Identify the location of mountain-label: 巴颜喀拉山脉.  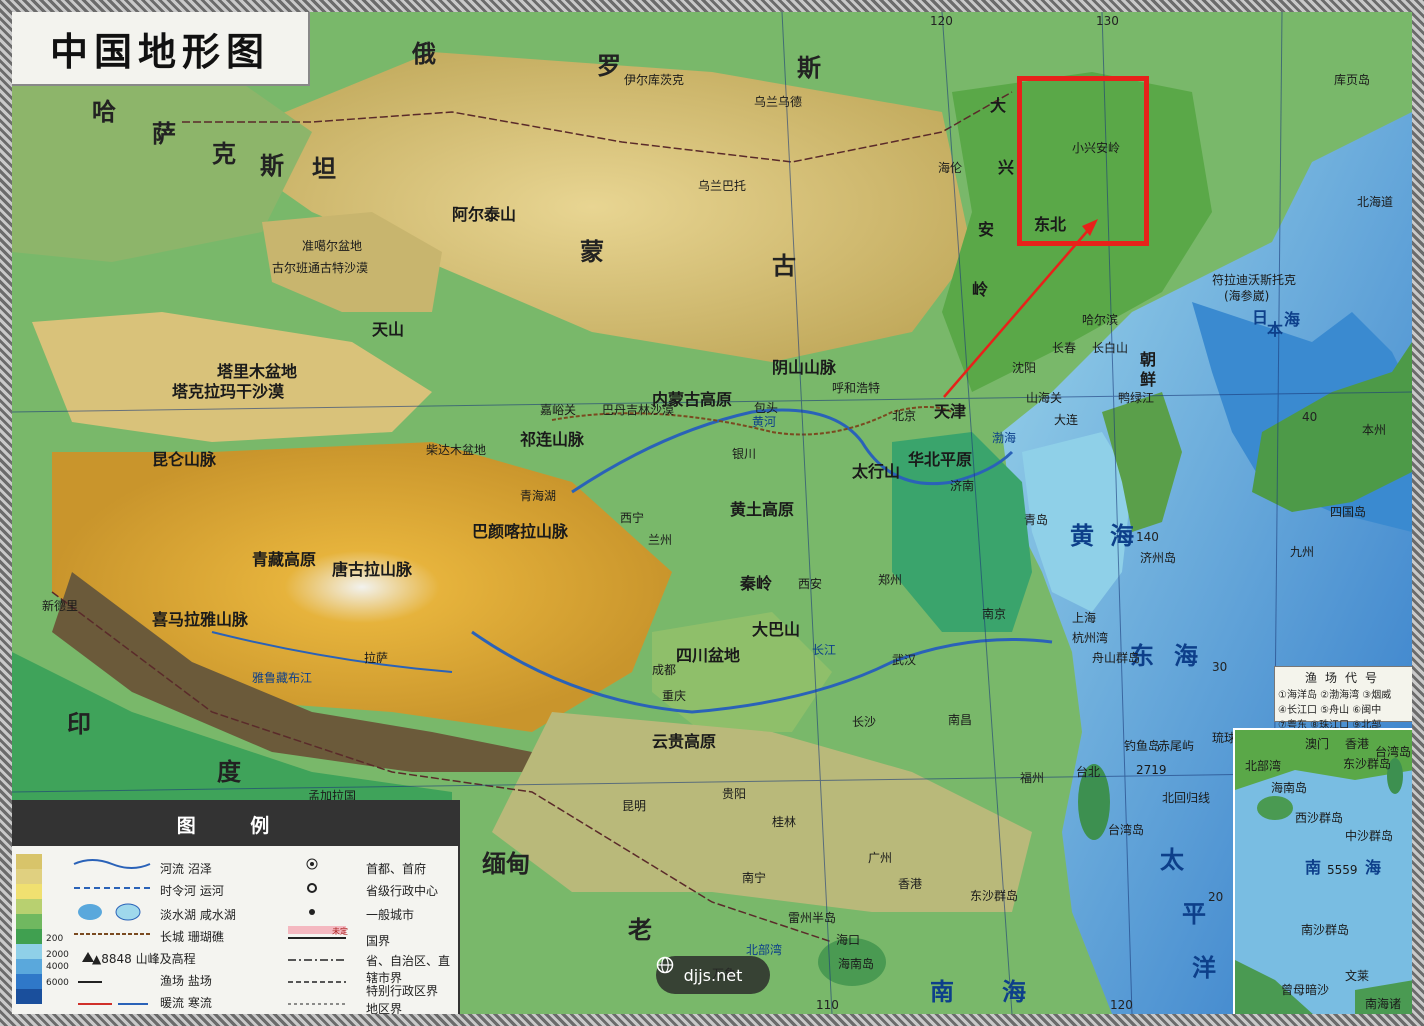
(520, 531).